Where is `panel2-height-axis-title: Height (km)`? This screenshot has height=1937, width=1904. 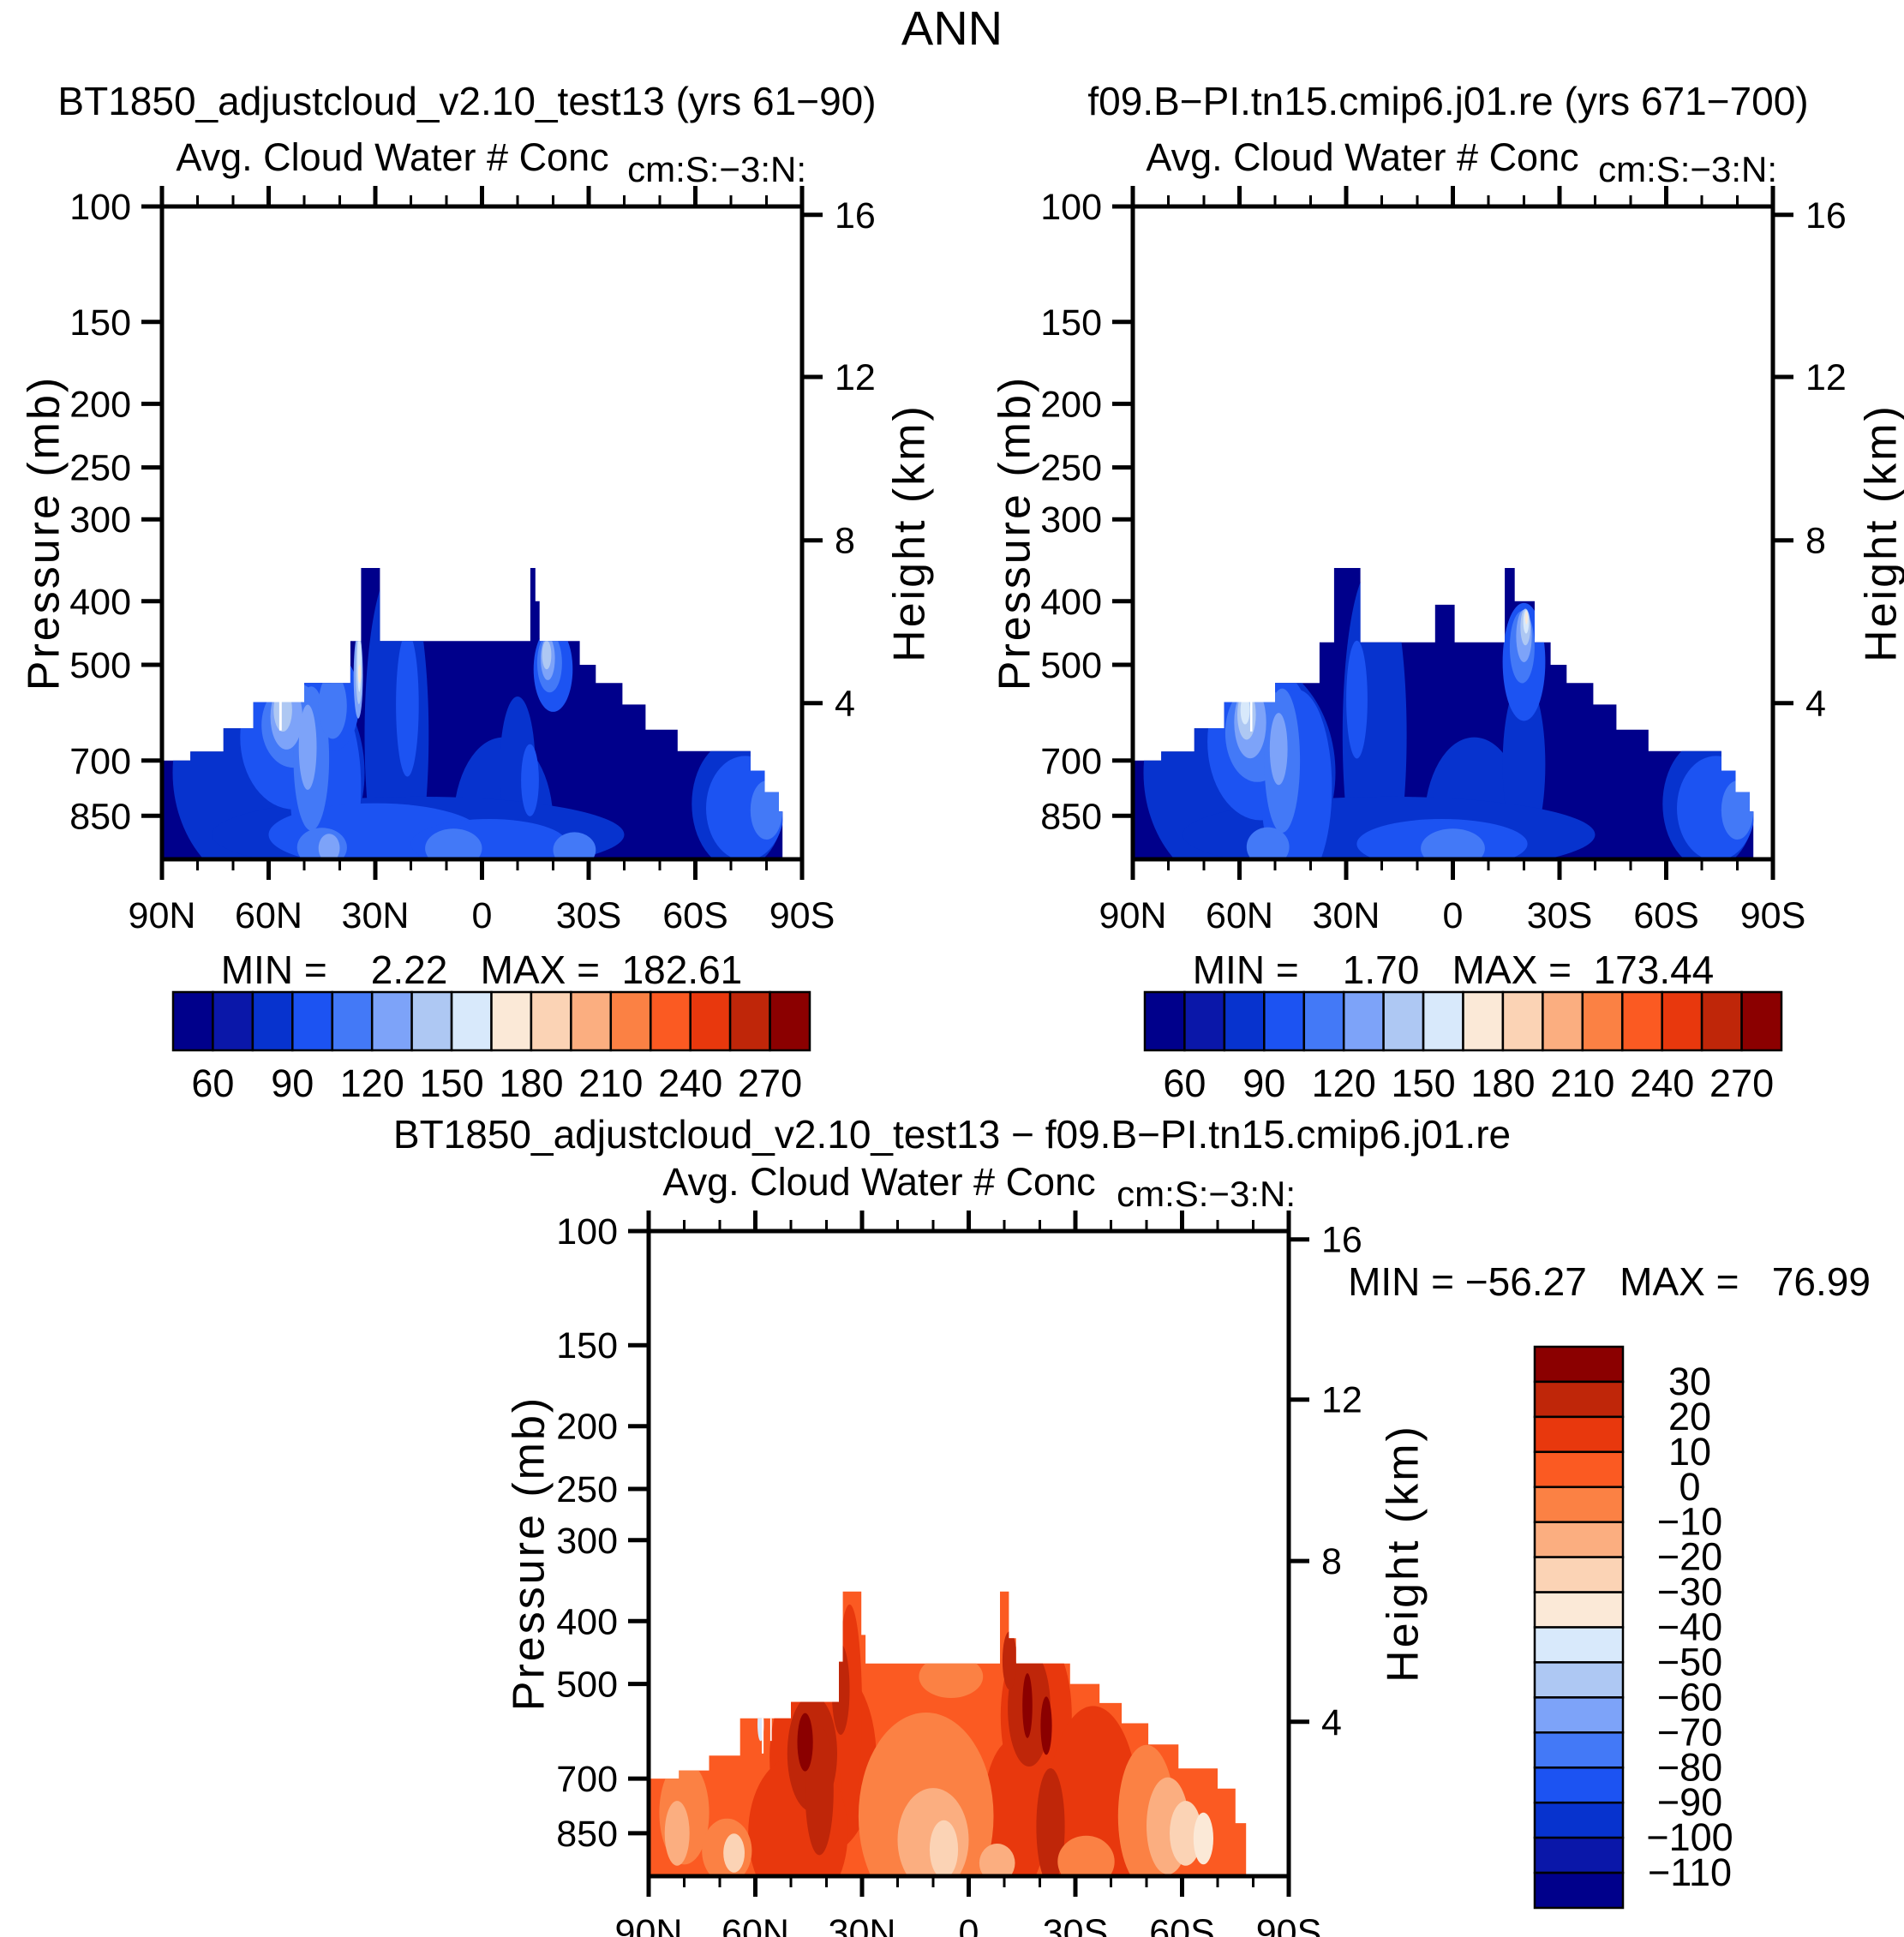
panel2-height-axis-title: Height (km) is located at coordinates (1880, 533).